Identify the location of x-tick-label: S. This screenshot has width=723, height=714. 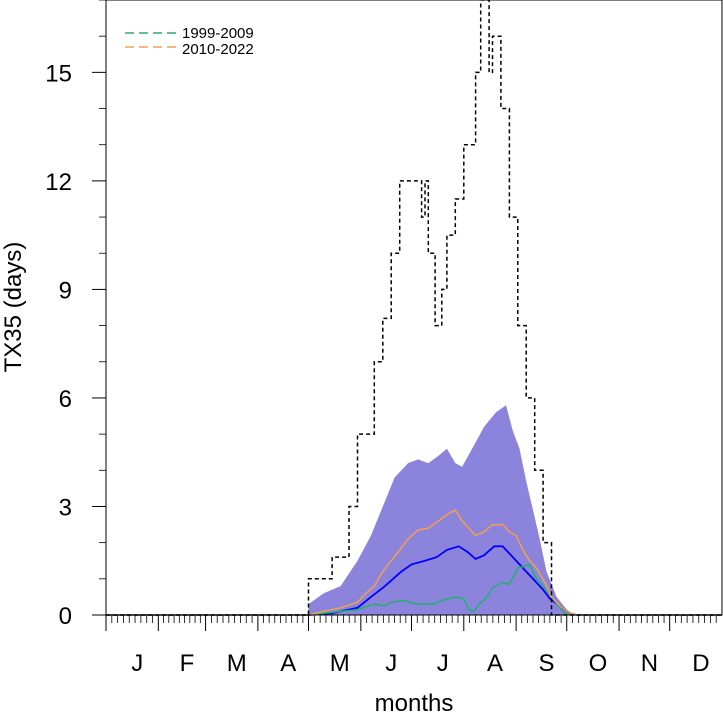
(546, 663).